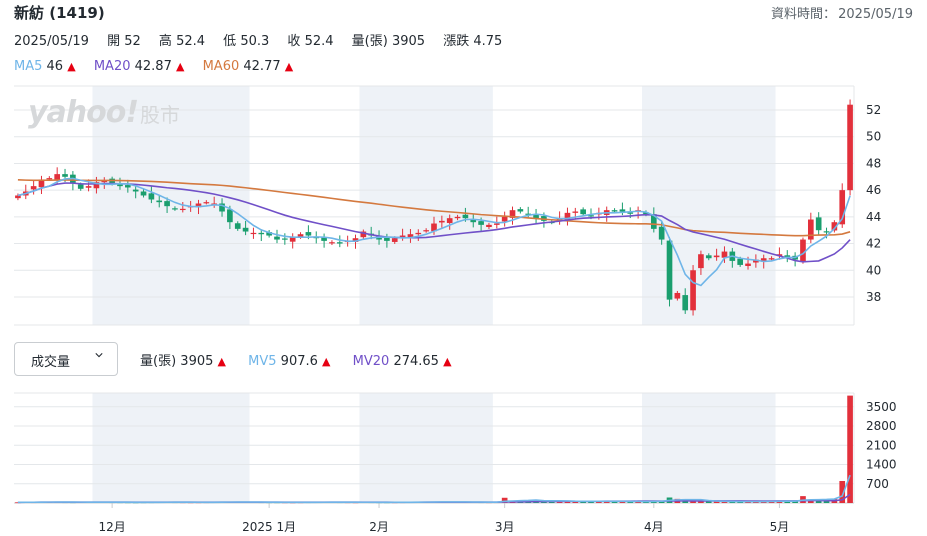 Image resolution: width=927 pixels, height=536 pixels. I want to click on open-label: 開, so click(114, 41).